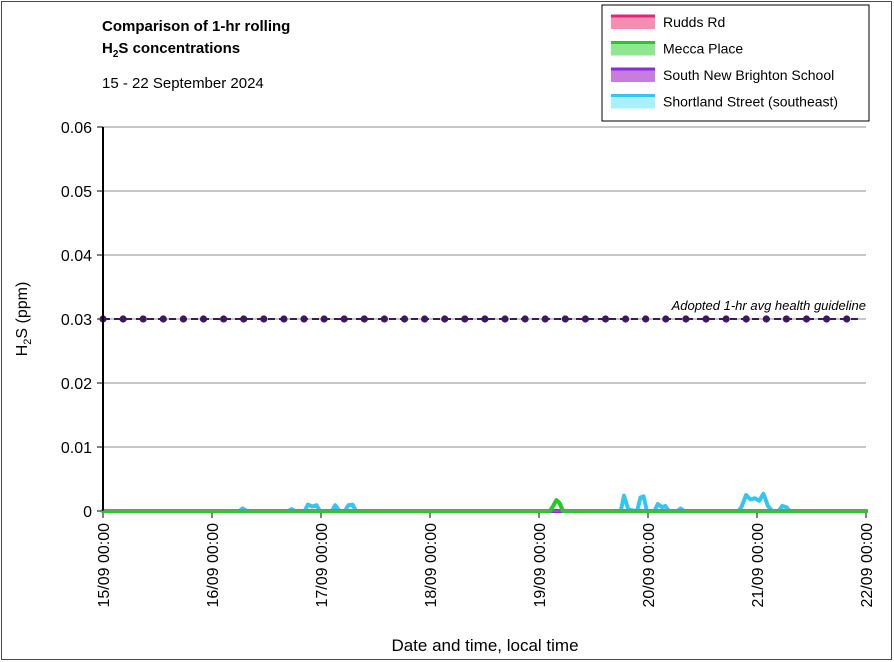 The image size is (894, 662). I want to click on x-tick-label: 16/09 00:00, so click(213, 565).